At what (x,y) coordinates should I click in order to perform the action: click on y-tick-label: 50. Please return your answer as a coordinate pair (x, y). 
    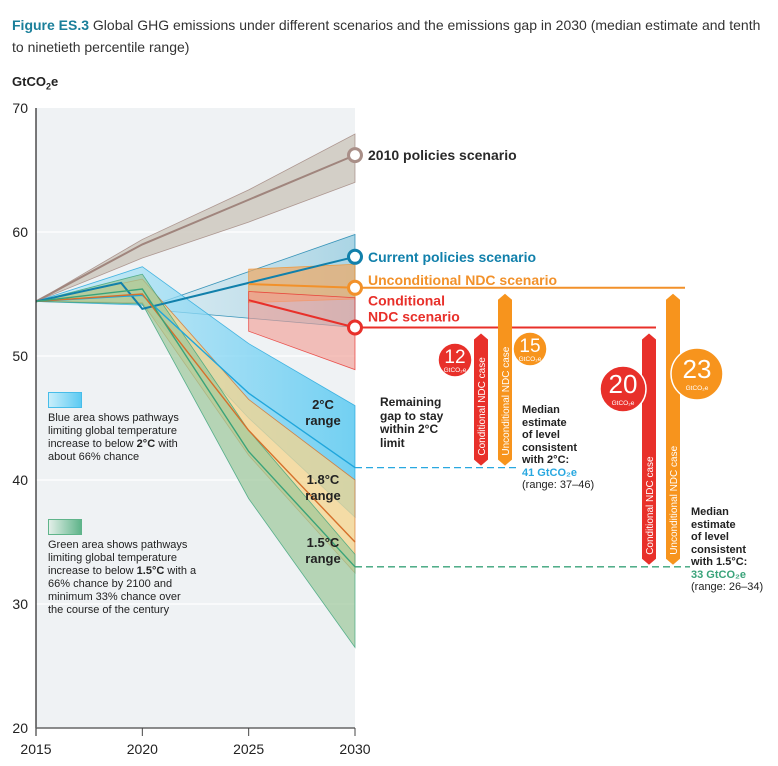
    Looking at the image, I should click on (20, 356).